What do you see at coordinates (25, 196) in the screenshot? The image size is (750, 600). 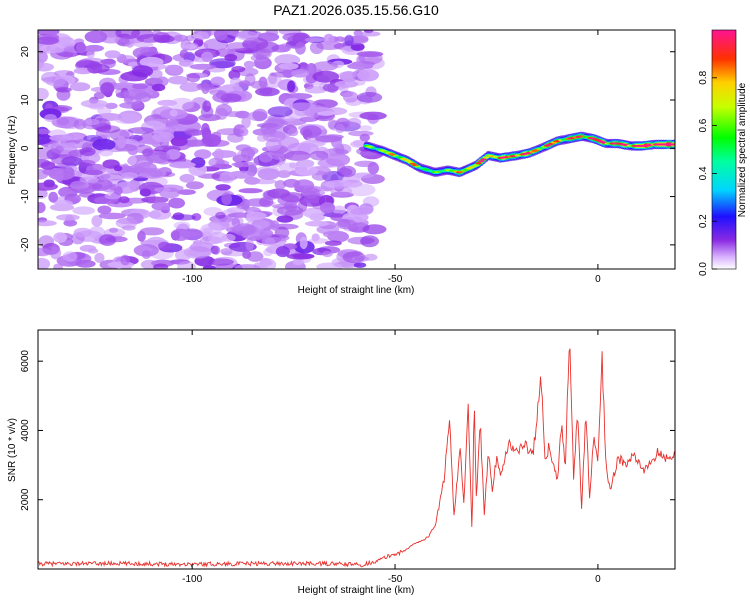 I see `y-tick-label: -10` at bounding box center [25, 196].